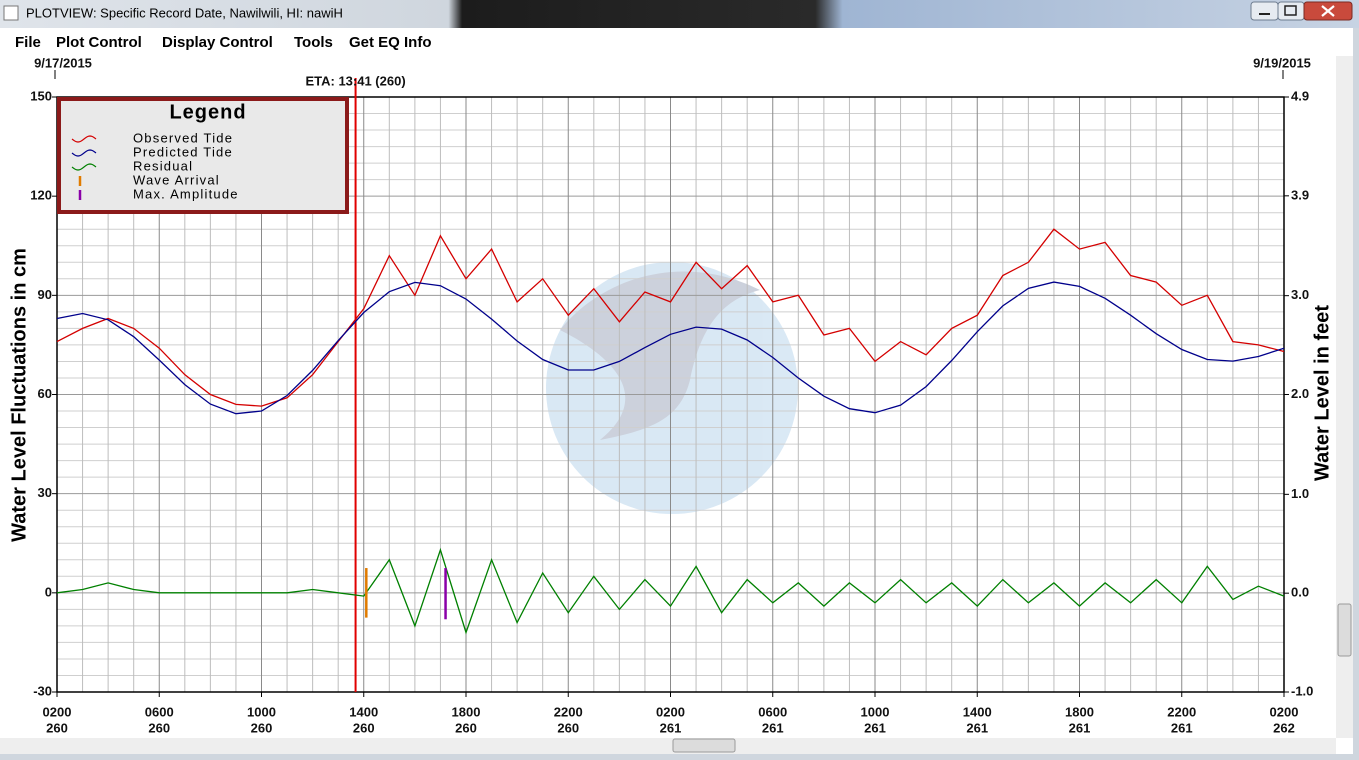  I want to click on maximize-button, so click(1291, 11).